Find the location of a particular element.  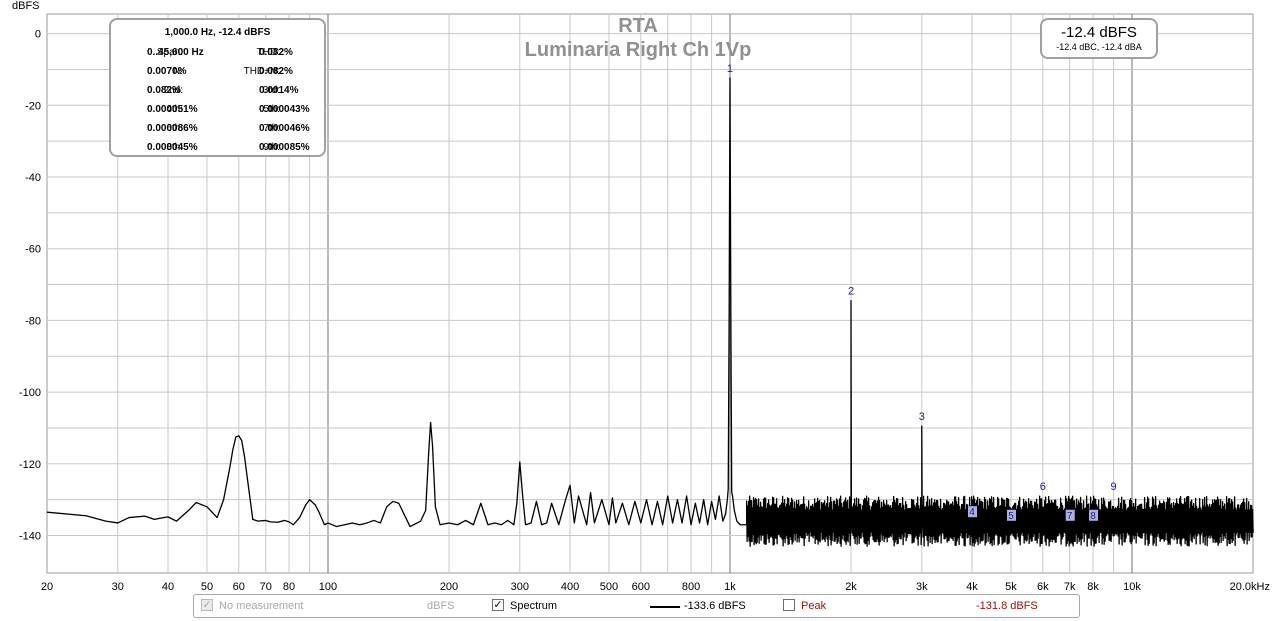

info-value: 0..45,600 Hz is located at coordinates (175, 52).